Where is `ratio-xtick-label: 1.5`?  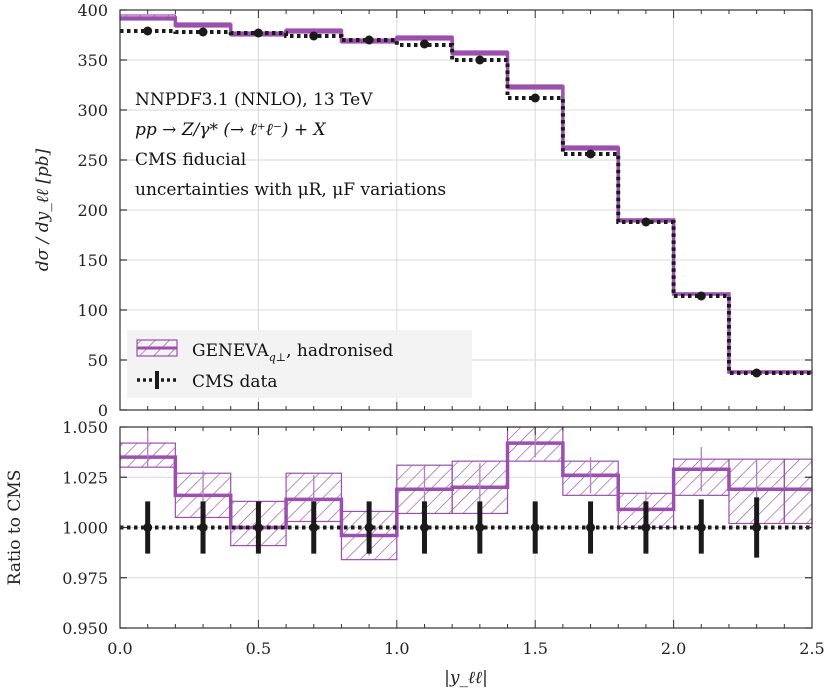
ratio-xtick-label: 1.5 is located at coordinates (534, 648).